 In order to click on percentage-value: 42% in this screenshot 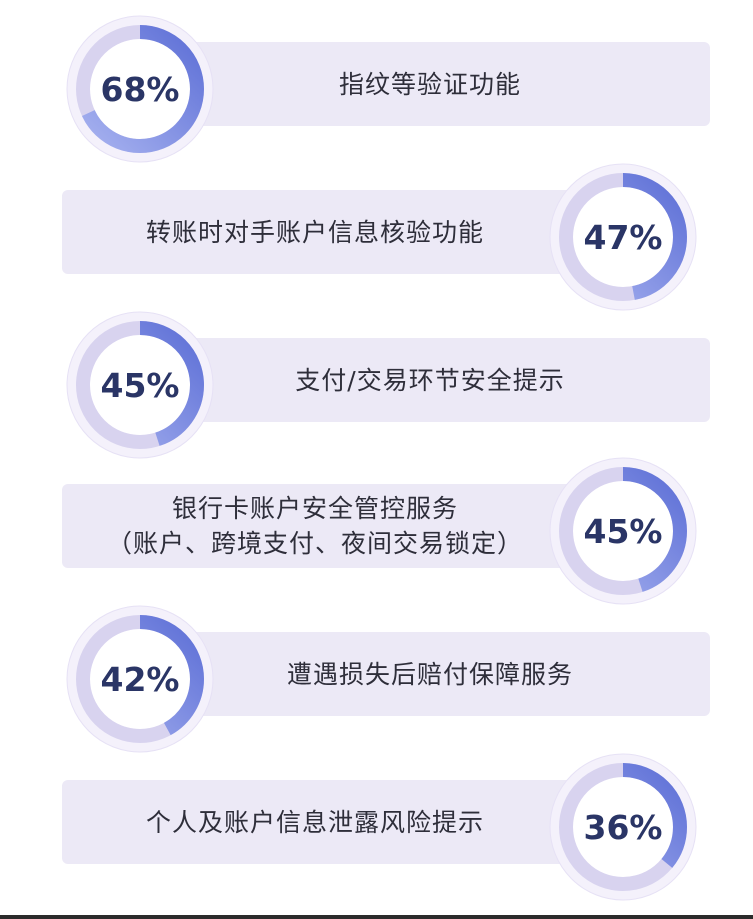, I will do `click(140, 679)`.